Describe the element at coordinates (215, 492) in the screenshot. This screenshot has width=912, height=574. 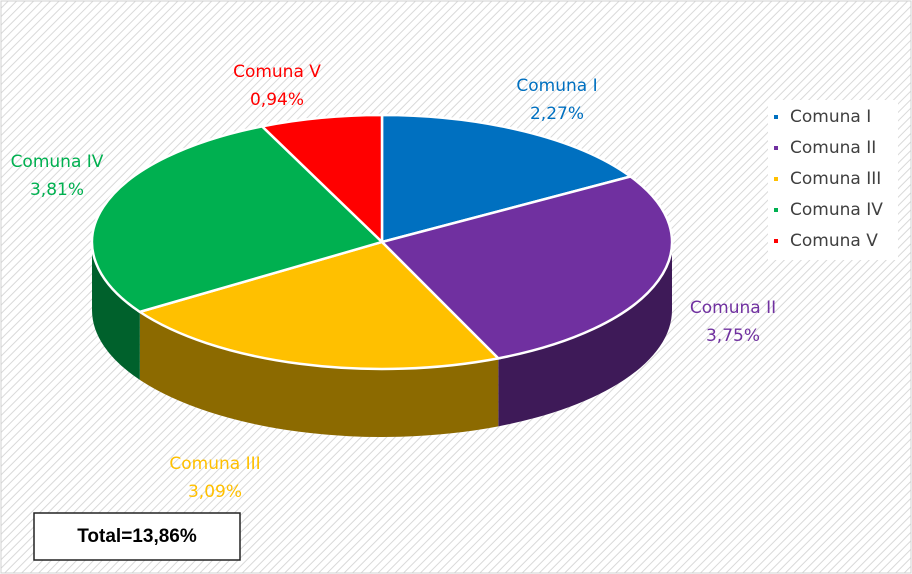
I see `value-label: 3,09%` at that location.